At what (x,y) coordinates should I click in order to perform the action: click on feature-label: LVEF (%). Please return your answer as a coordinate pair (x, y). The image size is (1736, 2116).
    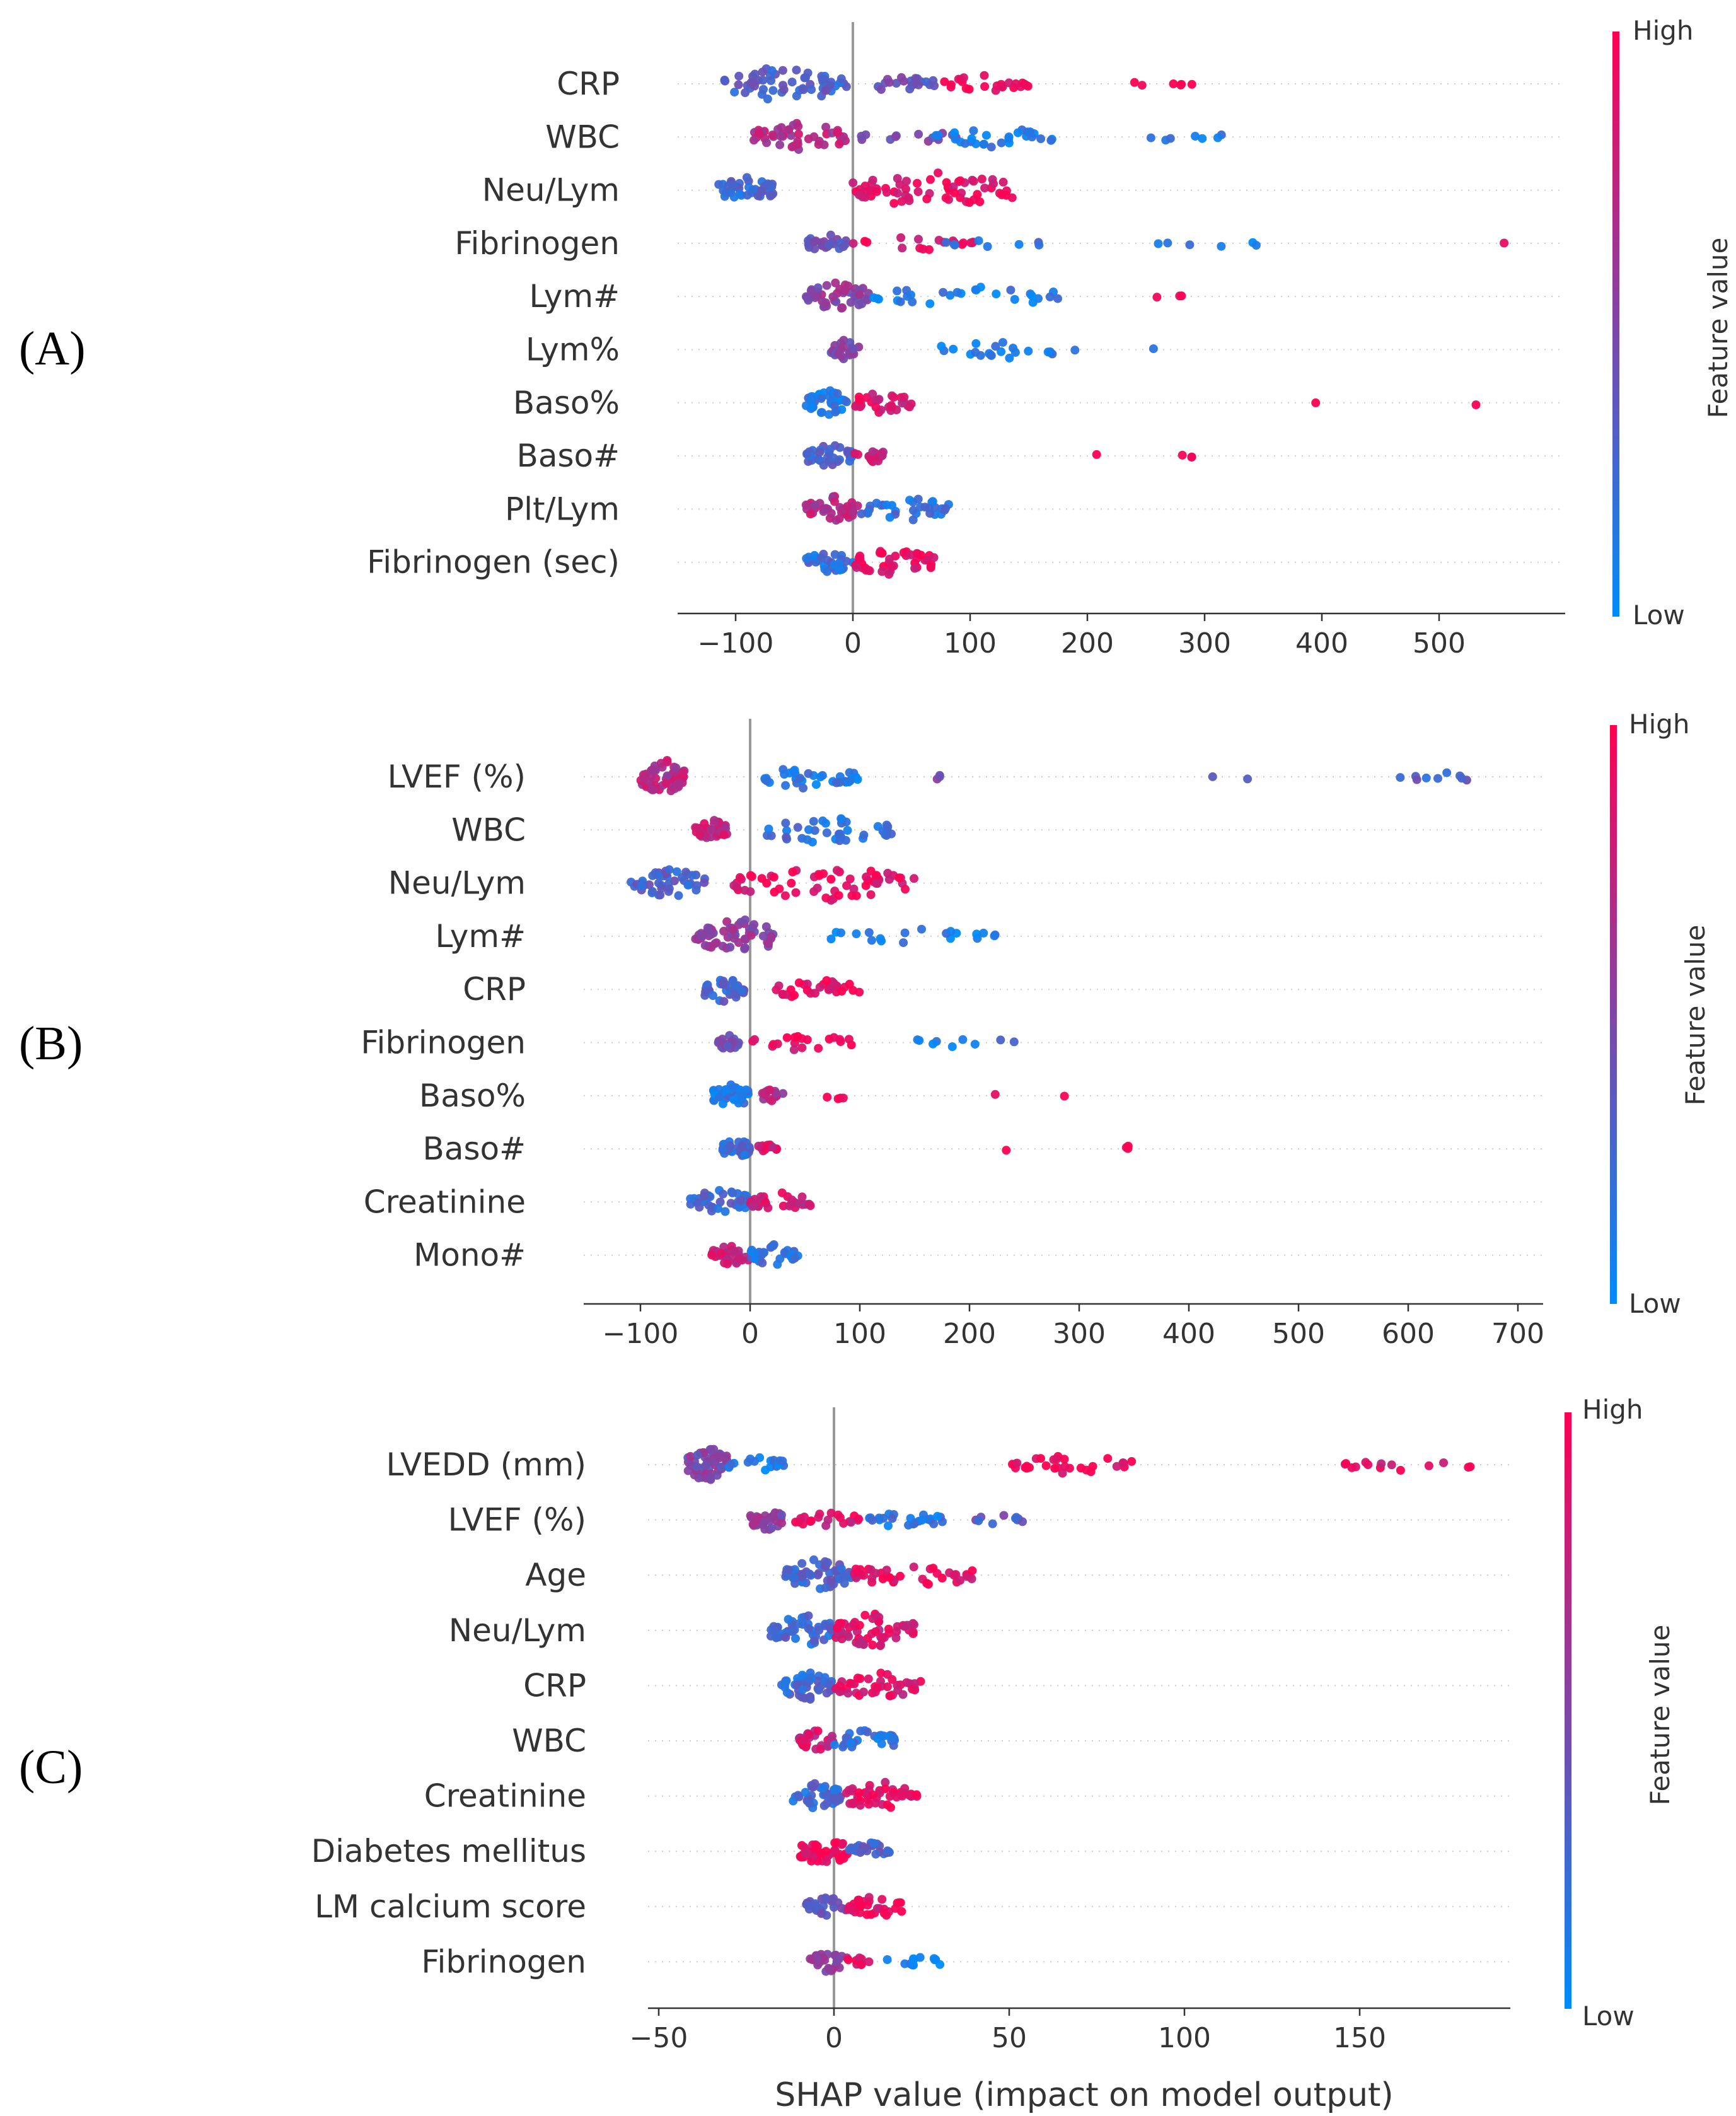
    Looking at the image, I should click on (457, 777).